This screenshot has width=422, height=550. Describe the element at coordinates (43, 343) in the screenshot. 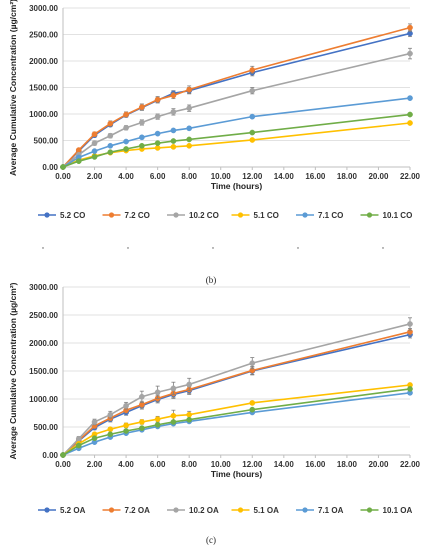

I see `y-tick-label: 2000.00` at that location.